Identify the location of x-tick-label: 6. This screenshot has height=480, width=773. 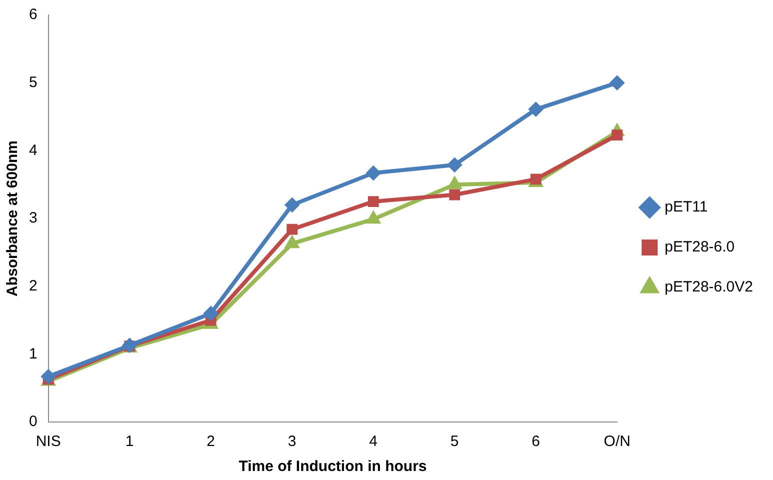
(536, 441).